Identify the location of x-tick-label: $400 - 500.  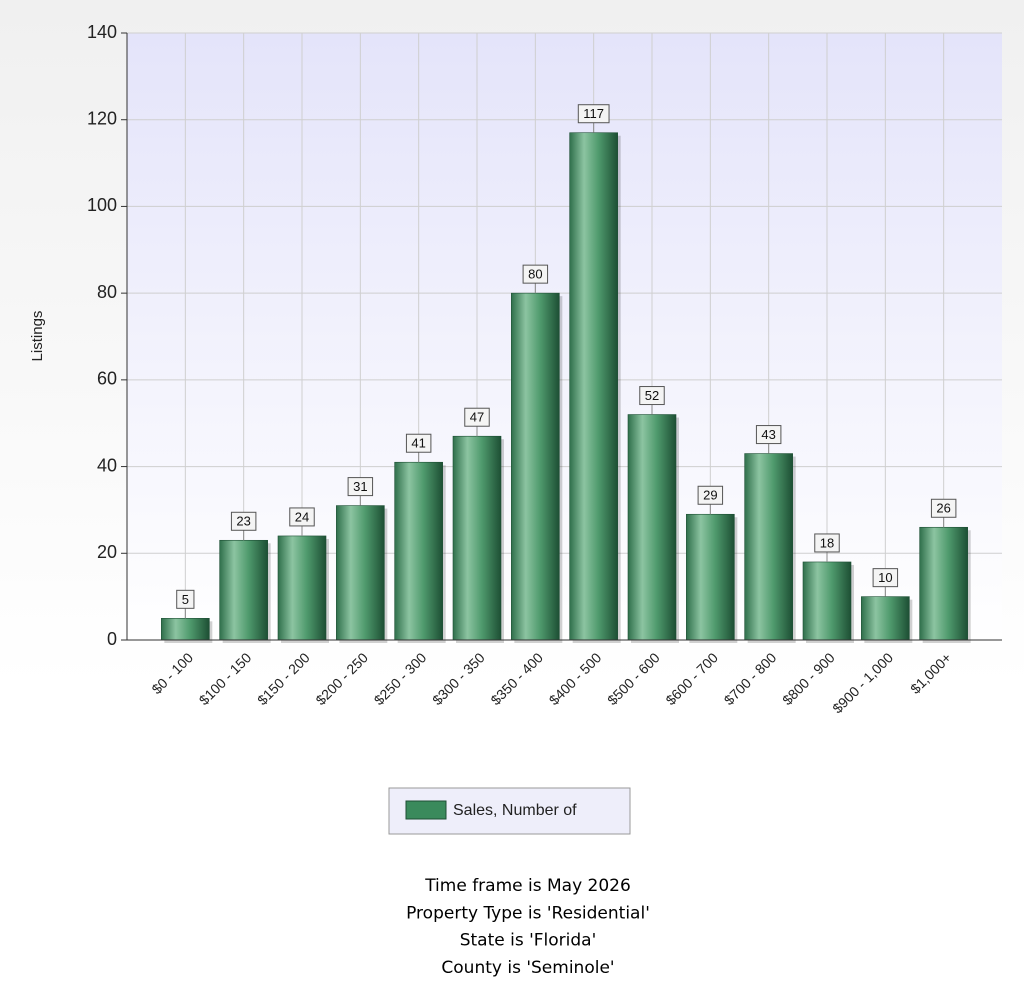
(575, 678).